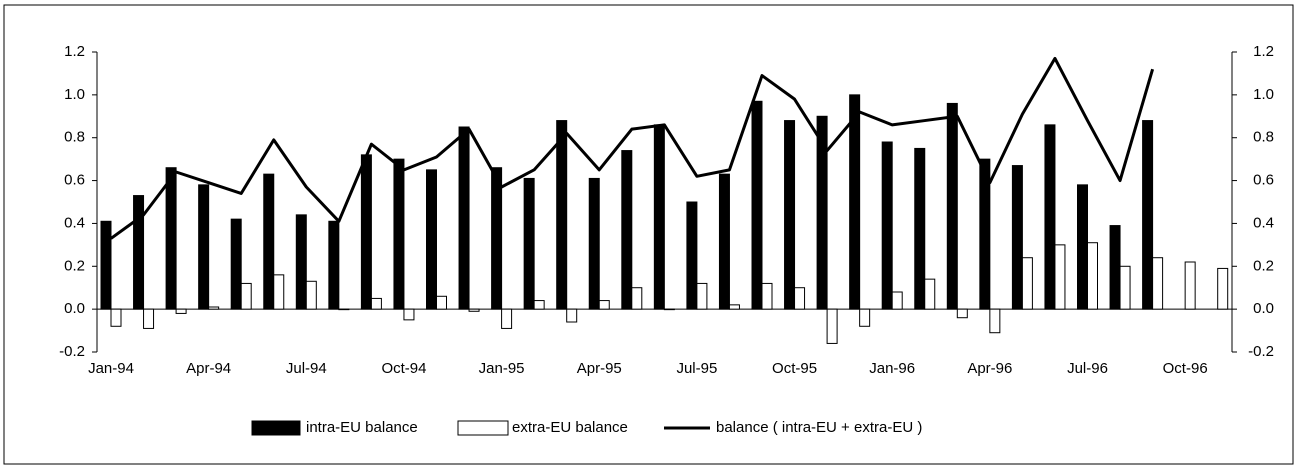 This screenshot has height=474, width=1298. What do you see at coordinates (794, 368) in the screenshot?
I see `x-tick-label: Oct-95` at bounding box center [794, 368].